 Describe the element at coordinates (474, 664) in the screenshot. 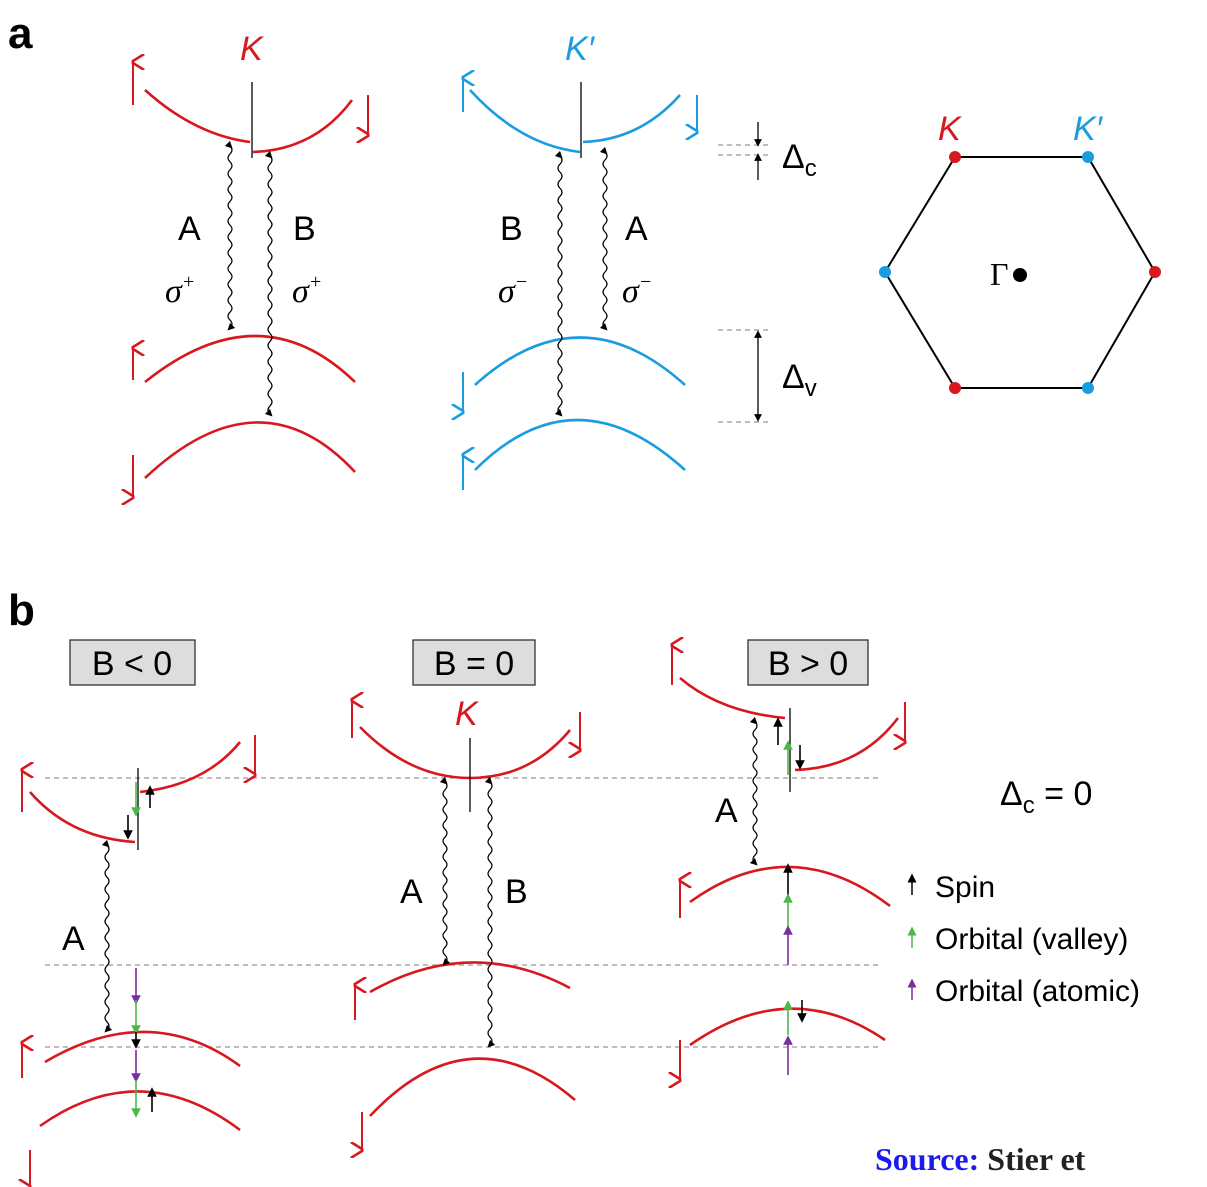

I see `field-label: B = 0` at that location.